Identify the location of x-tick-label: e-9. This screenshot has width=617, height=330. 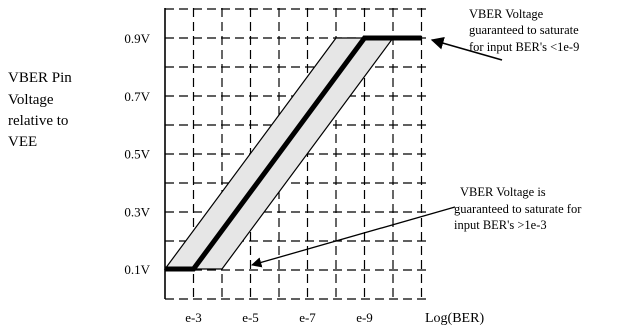
(364, 317).